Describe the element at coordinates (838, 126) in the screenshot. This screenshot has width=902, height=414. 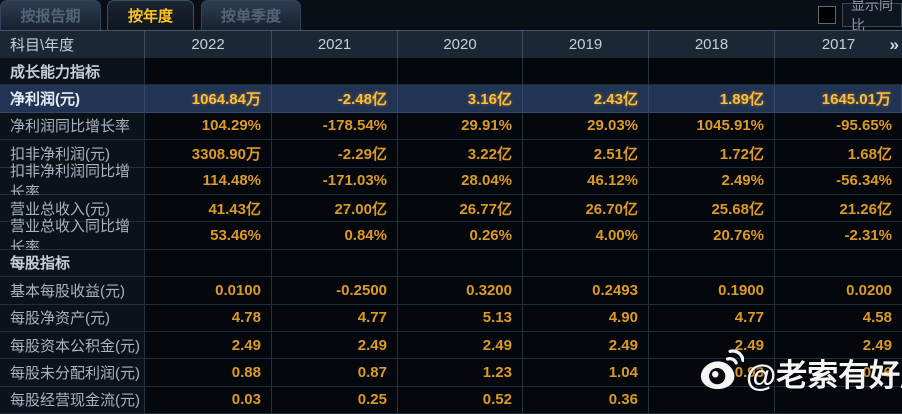
I see `cell-value: -95.65%` at that location.